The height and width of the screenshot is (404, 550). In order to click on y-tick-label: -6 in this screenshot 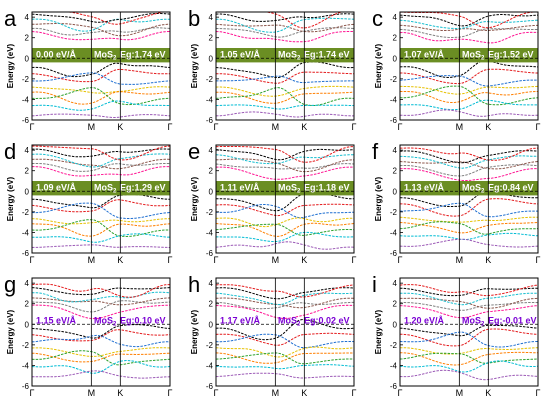, I will do `click(210, 253)`.